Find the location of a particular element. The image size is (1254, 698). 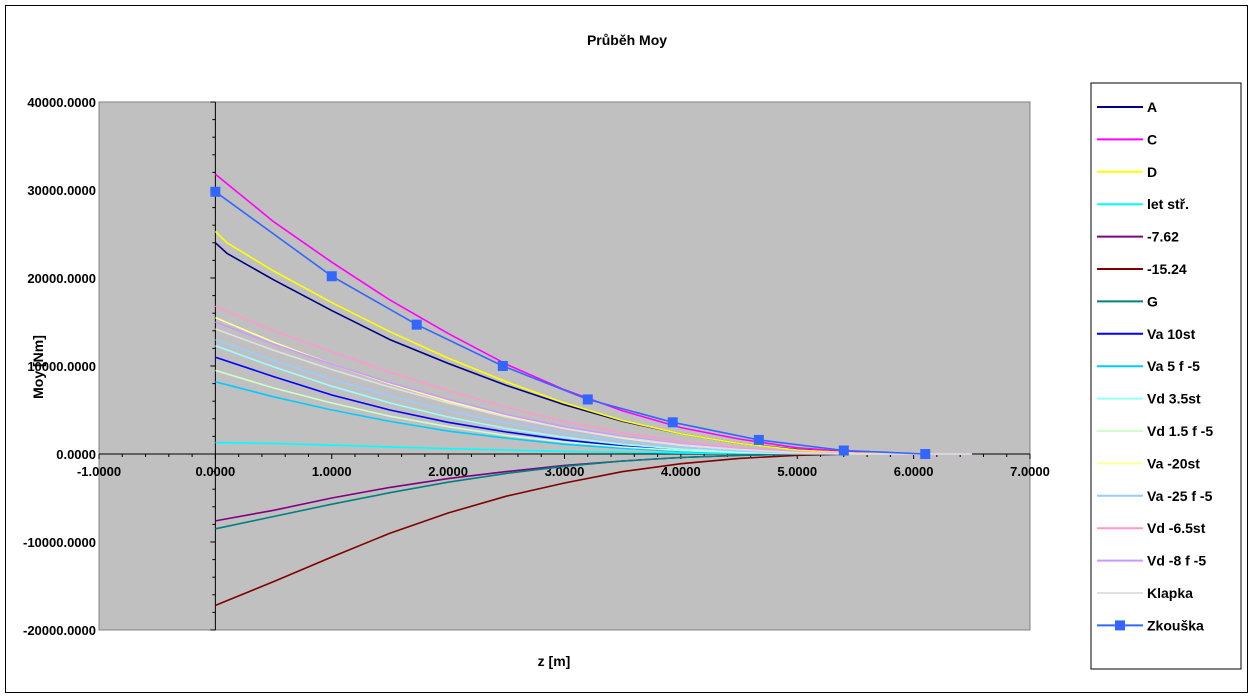

y-tick-label: 40000.0000 is located at coordinates (61, 102).